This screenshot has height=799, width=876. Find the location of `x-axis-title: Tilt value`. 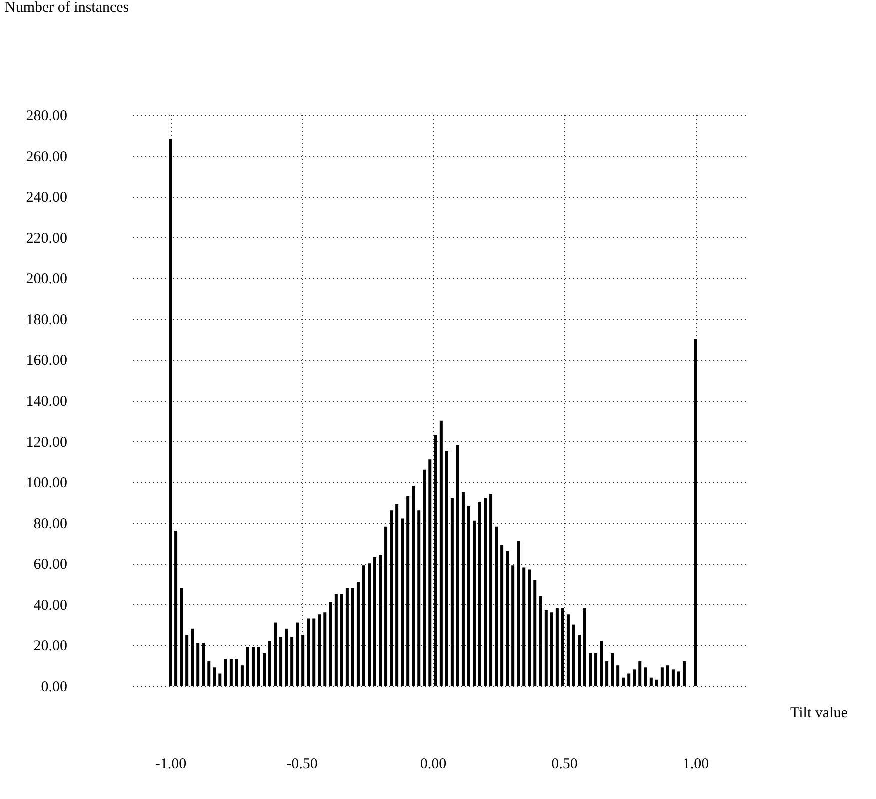

x-axis-title: Tilt value is located at coordinates (819, 714).